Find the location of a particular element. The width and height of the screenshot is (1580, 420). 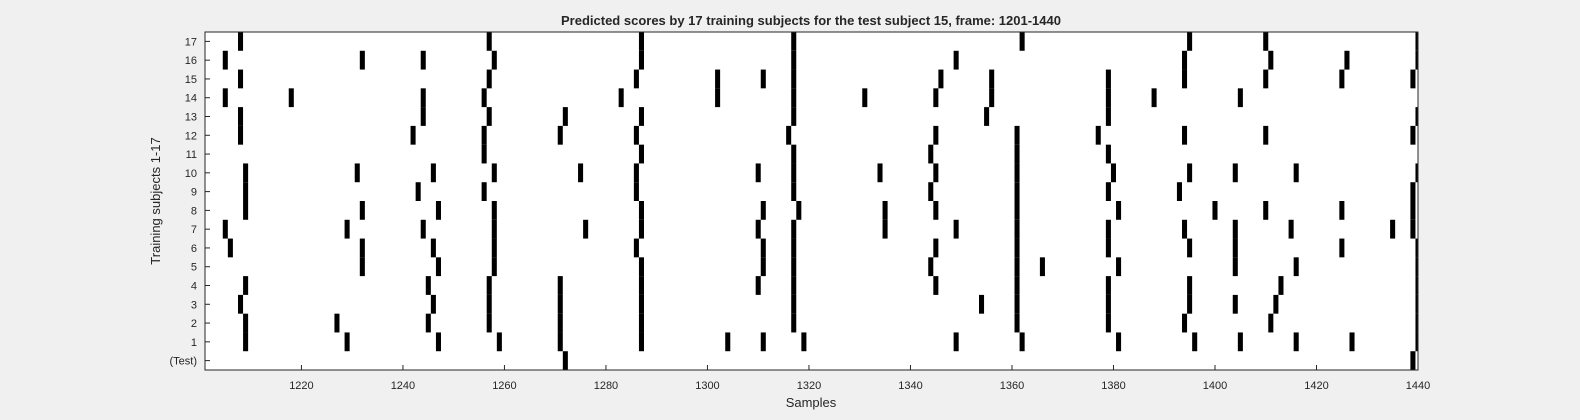

x-tick-label: 1320 is located at coordinates (809, 386).